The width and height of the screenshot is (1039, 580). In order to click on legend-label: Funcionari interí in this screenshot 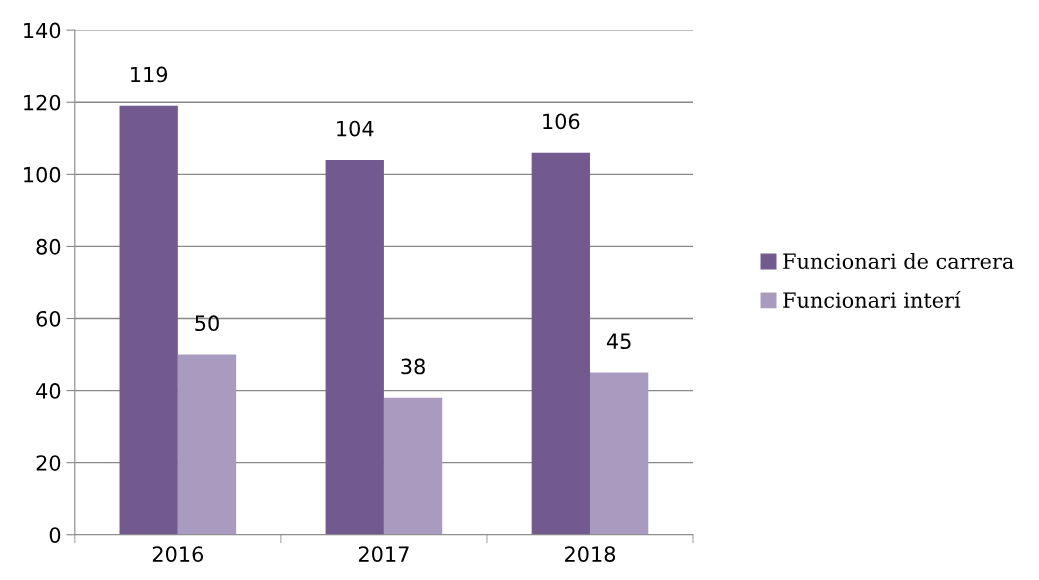, I will do `click(872, 299)`.